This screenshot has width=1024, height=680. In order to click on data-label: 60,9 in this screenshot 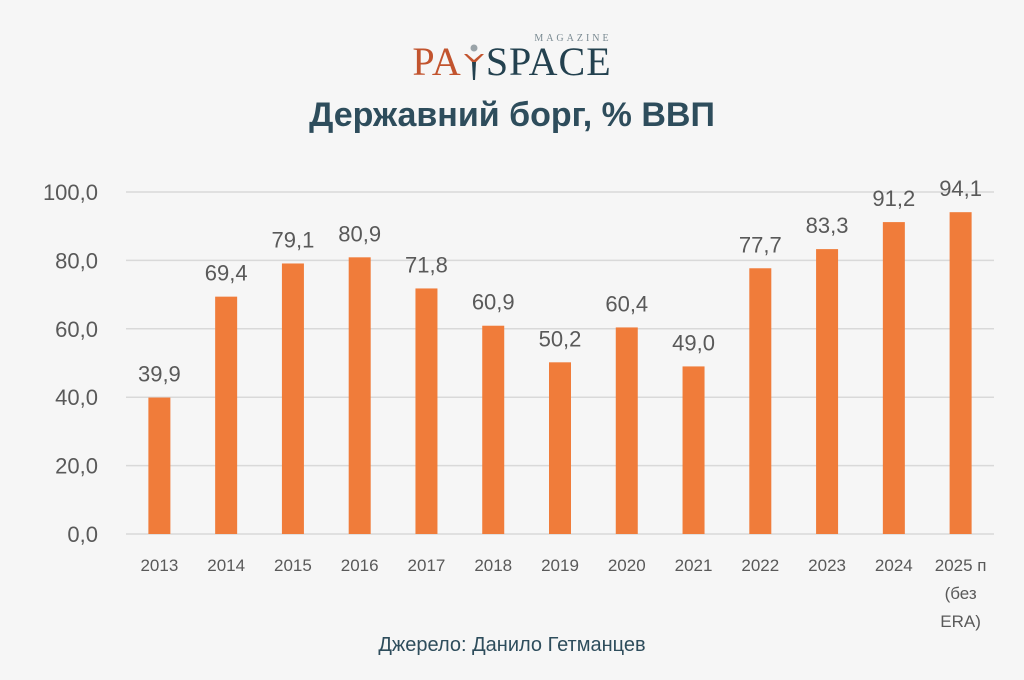, I will do `click(493, 302)`.